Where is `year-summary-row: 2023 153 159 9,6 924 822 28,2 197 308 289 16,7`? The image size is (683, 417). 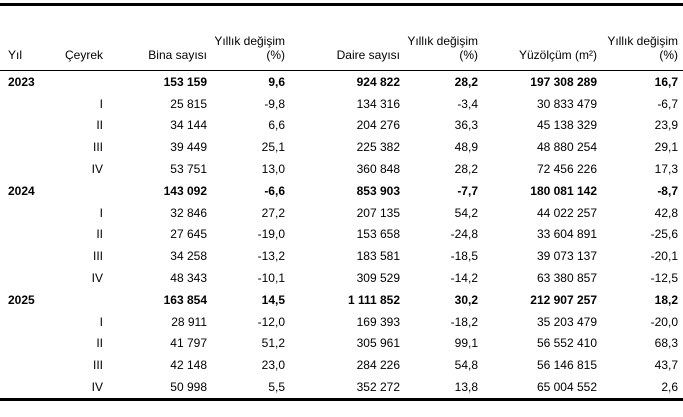 year-summary-row: 2023 153 159 9,6 924 822 28,2 197 308 289 16,7 is located at coordinates (341, 82).